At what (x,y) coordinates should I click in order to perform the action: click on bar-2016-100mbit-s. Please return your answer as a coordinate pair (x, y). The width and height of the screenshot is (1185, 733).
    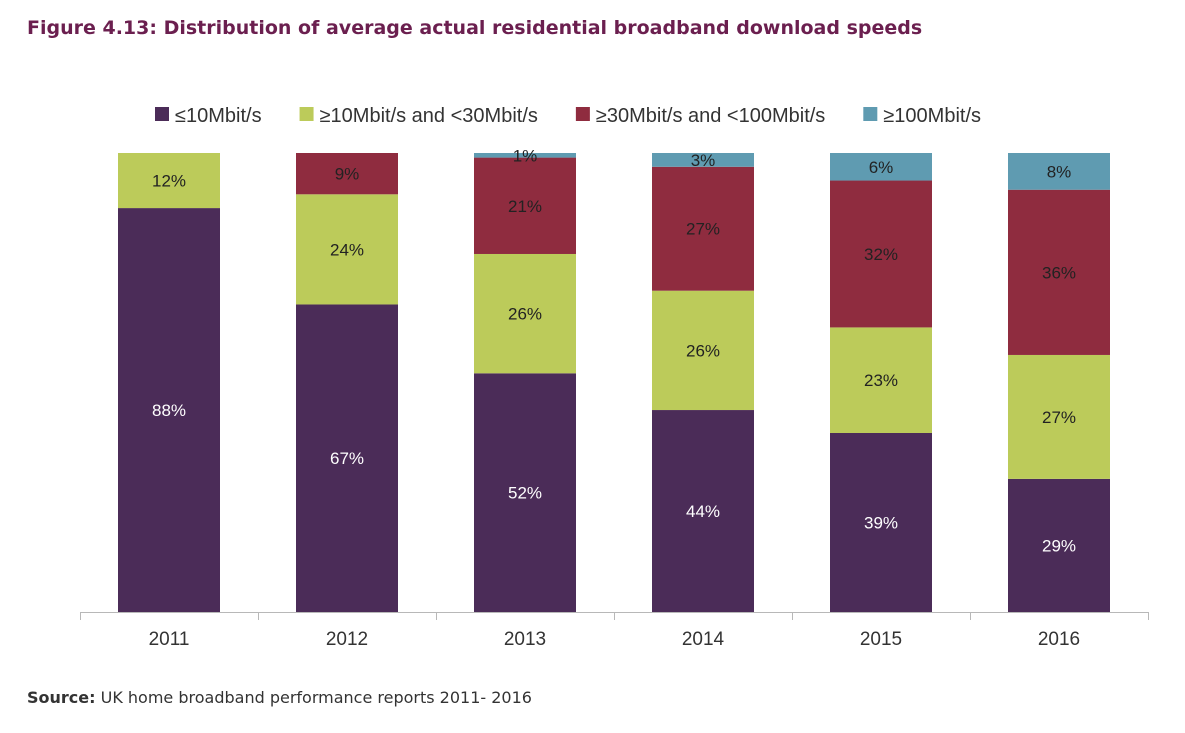
    Looking at the image, I should click on (1059, 171).